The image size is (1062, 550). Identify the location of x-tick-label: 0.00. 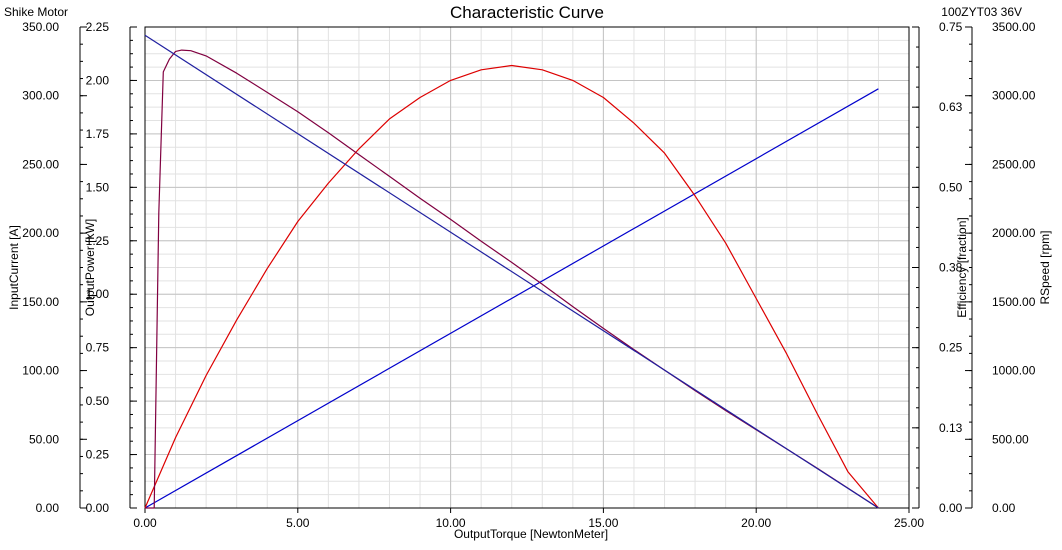
(145, 523).